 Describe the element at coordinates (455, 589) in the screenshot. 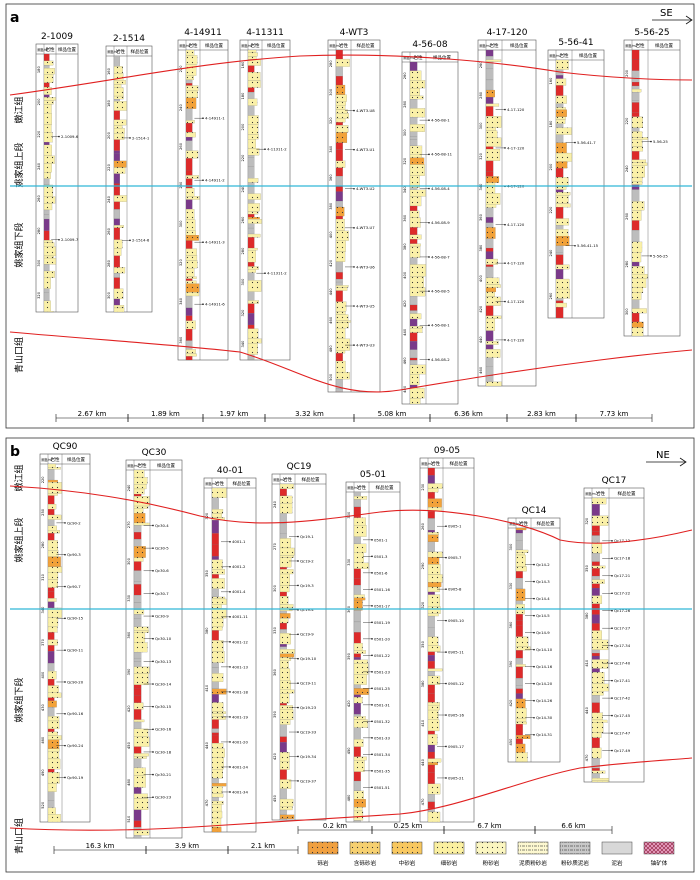

I see `sample-label: 0905-8` at that location.